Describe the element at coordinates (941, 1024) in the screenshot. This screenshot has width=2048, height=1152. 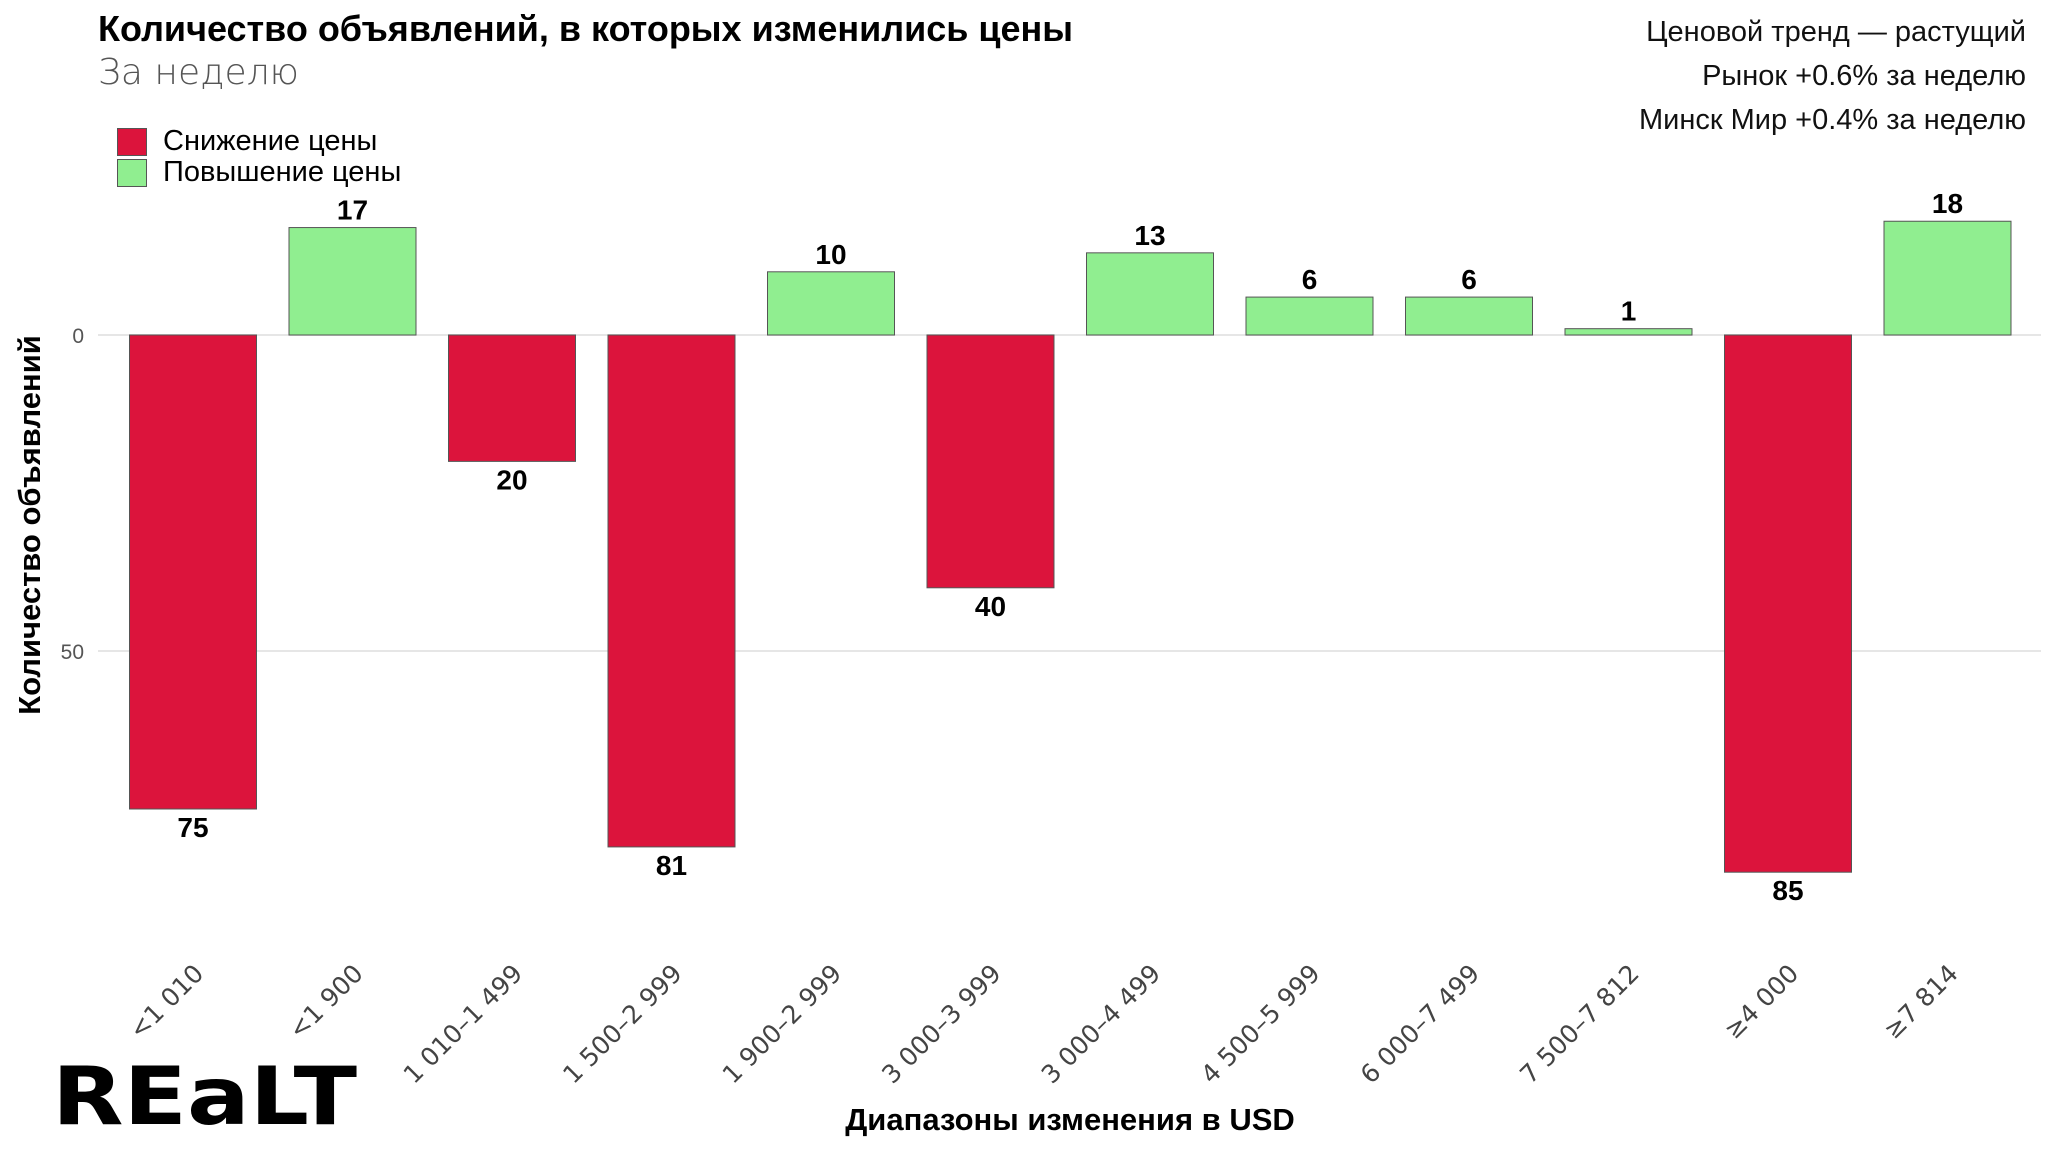
I see `x-tick-label: 3 000–3 999` at that location.